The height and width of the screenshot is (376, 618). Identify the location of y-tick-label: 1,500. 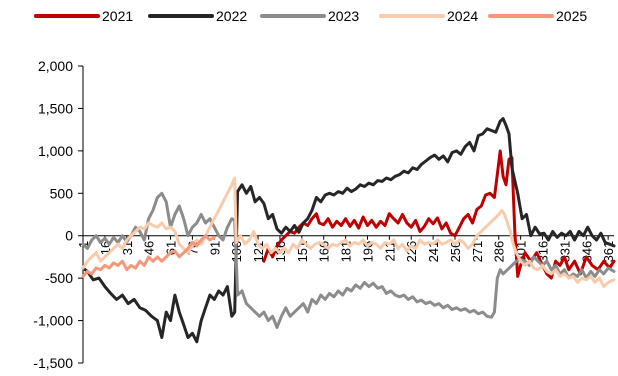
(55, 108).